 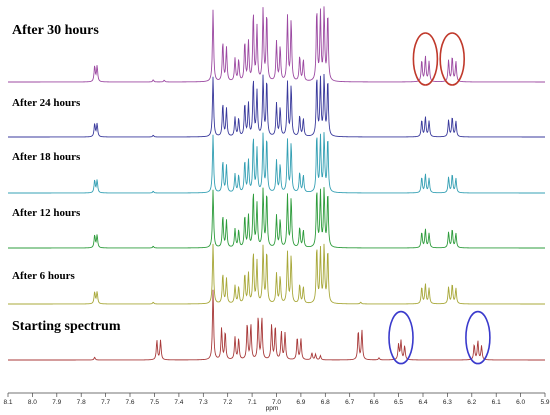 What do you see at coordinates (349, 402) in the screenshot?
I see `x-tick-label: 6.7` at bounding box center [349, 402].